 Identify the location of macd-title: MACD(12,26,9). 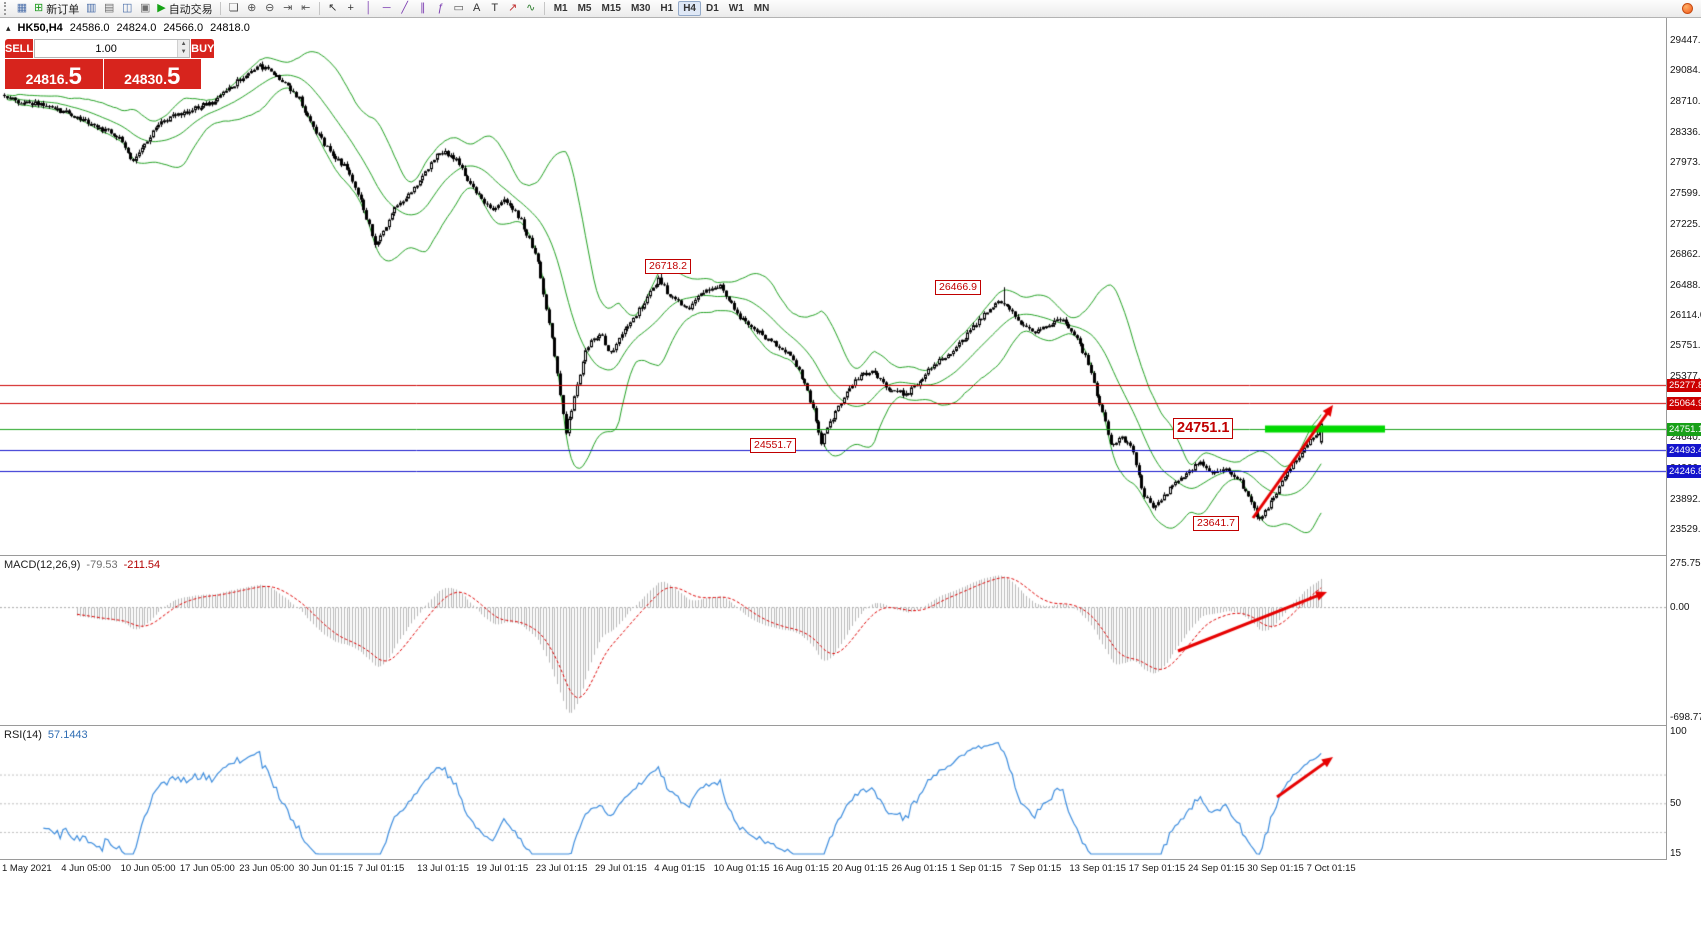
(42, 565).